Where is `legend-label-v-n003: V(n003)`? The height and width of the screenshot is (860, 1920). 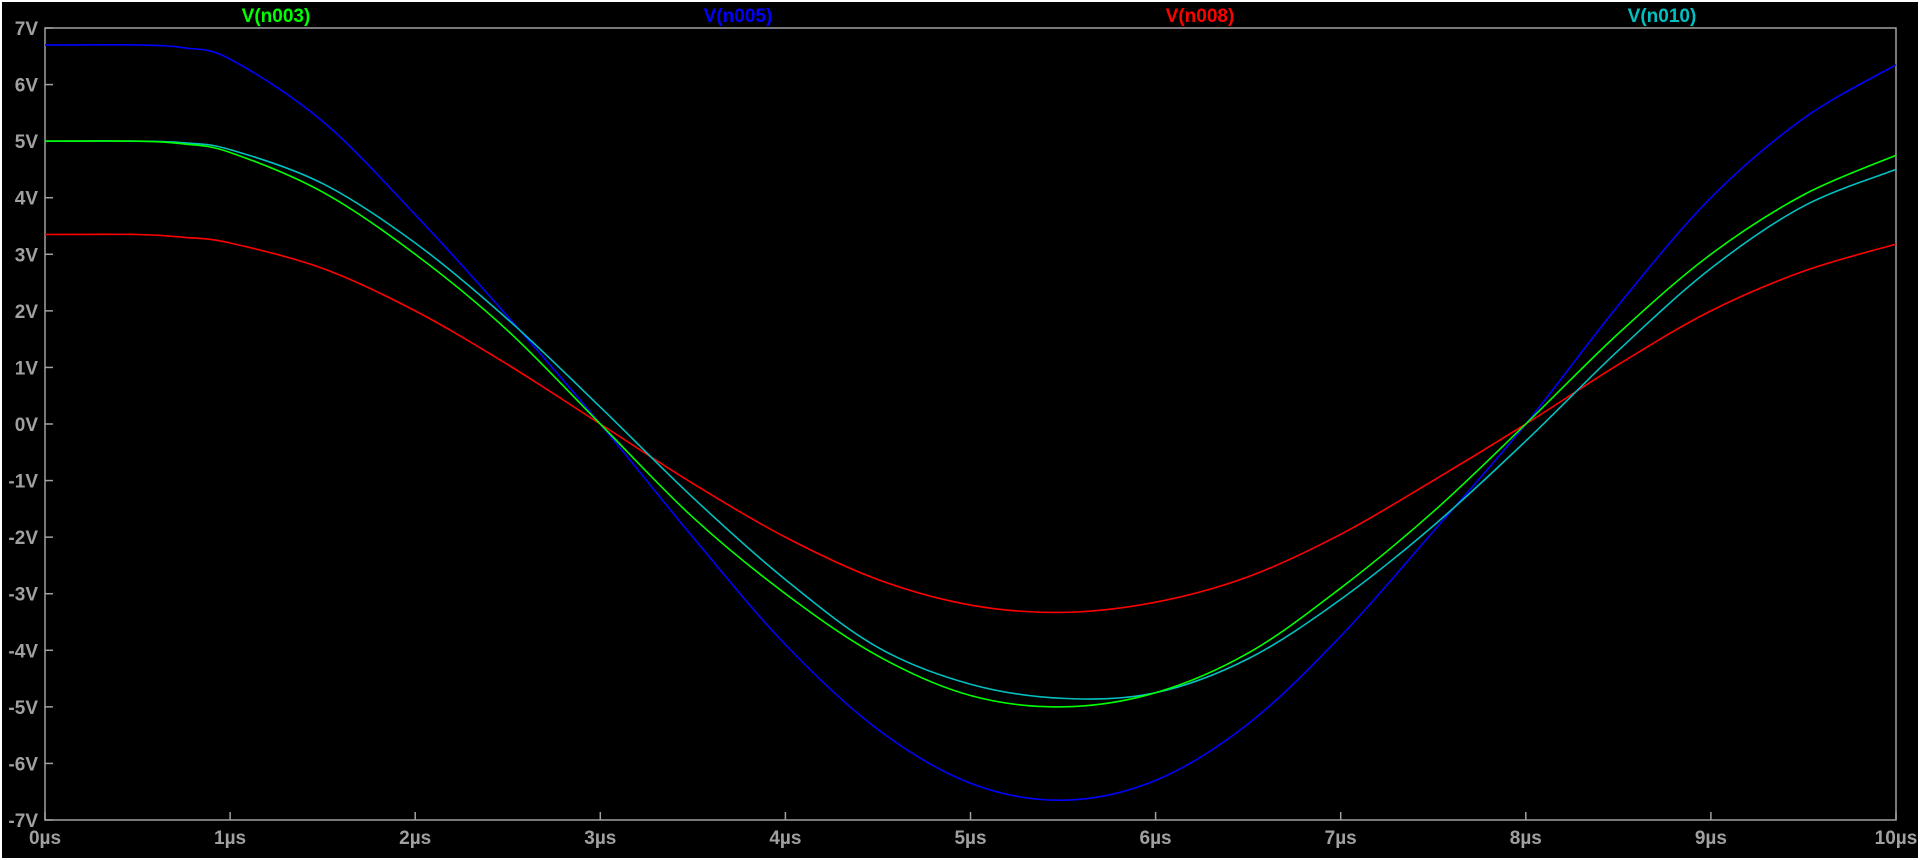
legend-label-v-n003: V(n003) is located at coordinates (276, 16).